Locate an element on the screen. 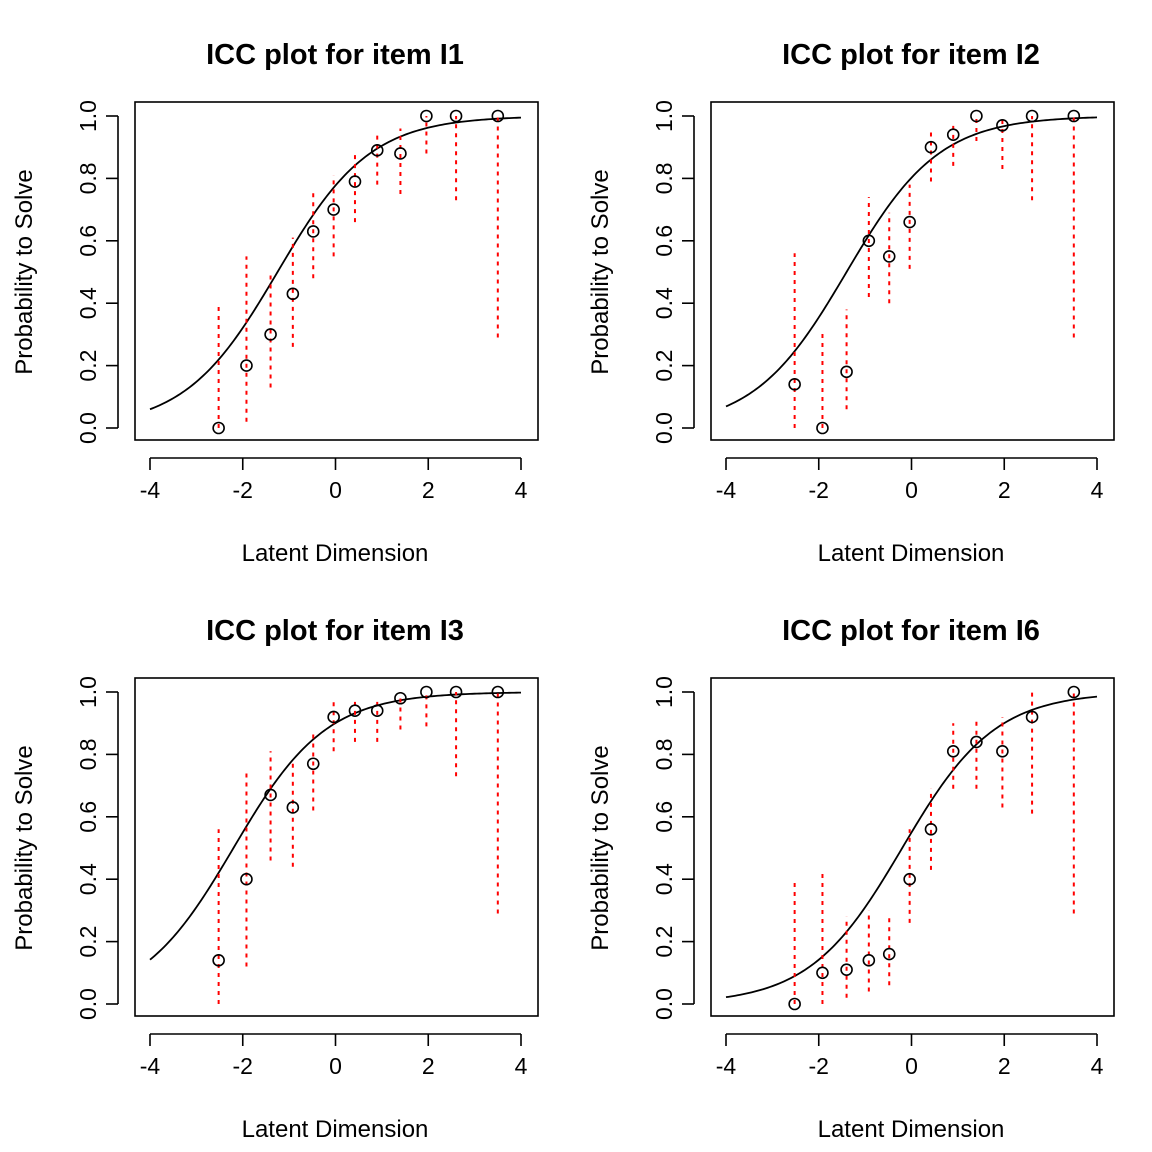  chart-title: ICC plot for item I6 is located at coordinates (911, 631).